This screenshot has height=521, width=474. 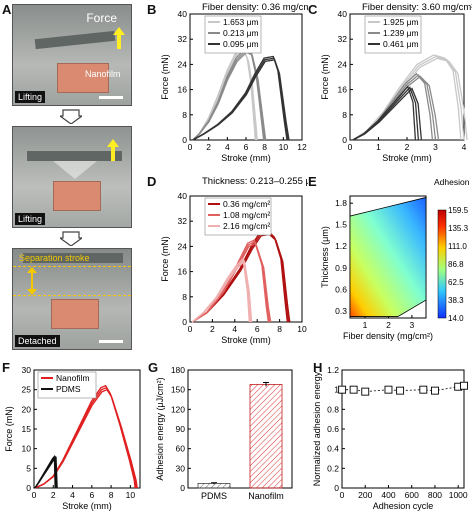 I want to click on scale-bar, so click(x=111, y=341).